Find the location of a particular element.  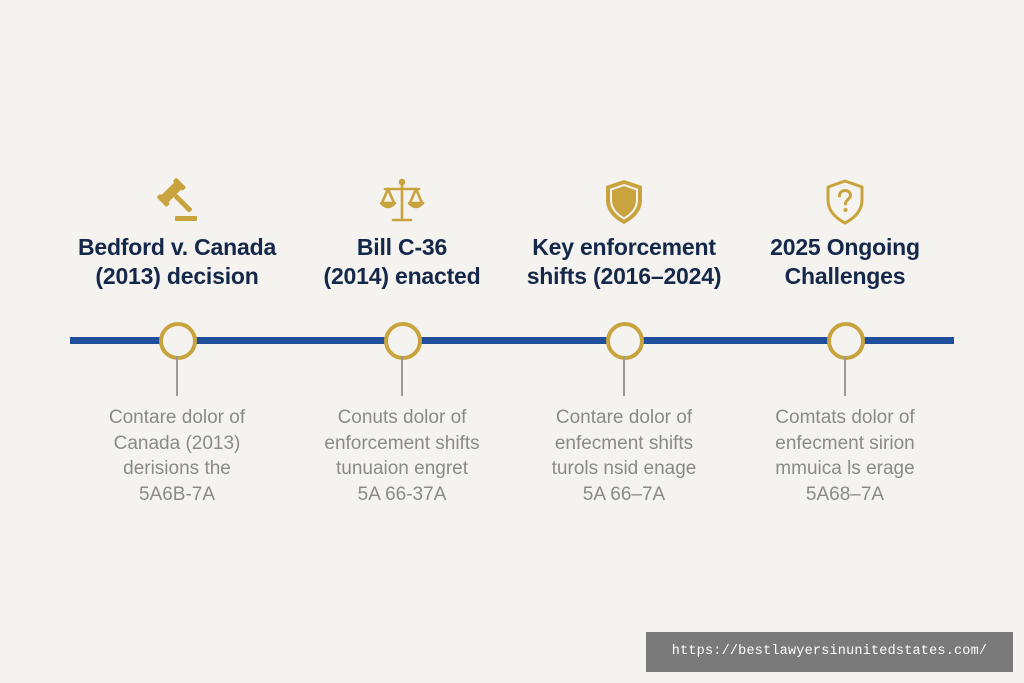

event-title: Bedford v. Canada (2013) decision is located at coordinates (177, 261).